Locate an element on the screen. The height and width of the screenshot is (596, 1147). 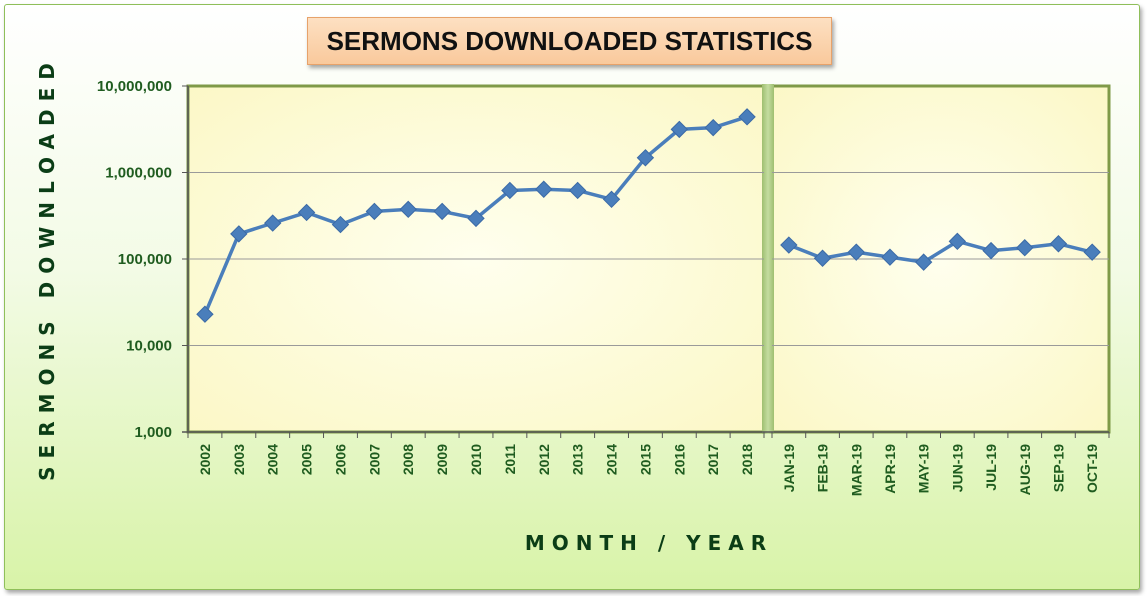
y-tick-label: 10,000,000 is located at coordinates (134, 86).